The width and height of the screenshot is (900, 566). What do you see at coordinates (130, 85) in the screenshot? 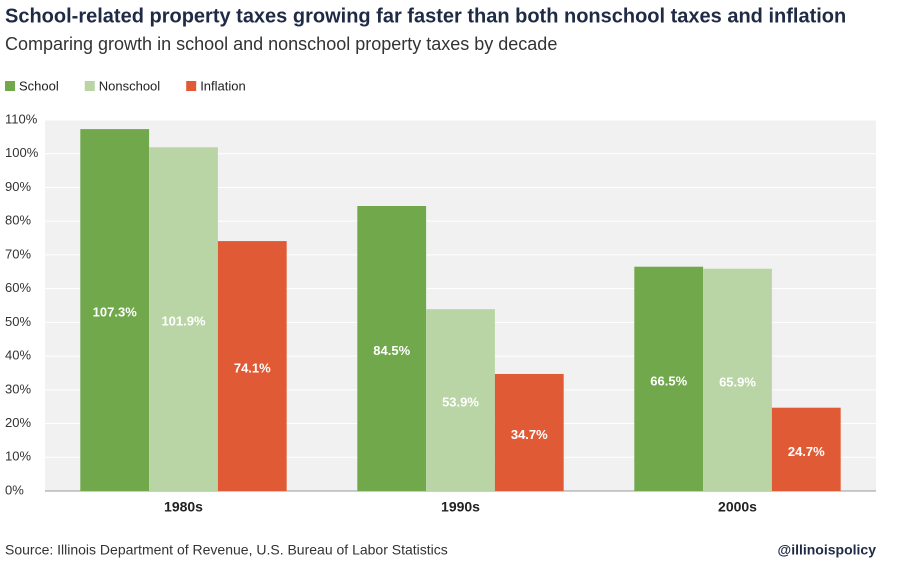
I see `legend-label: Nonschool` at bounding box center [130, 85].